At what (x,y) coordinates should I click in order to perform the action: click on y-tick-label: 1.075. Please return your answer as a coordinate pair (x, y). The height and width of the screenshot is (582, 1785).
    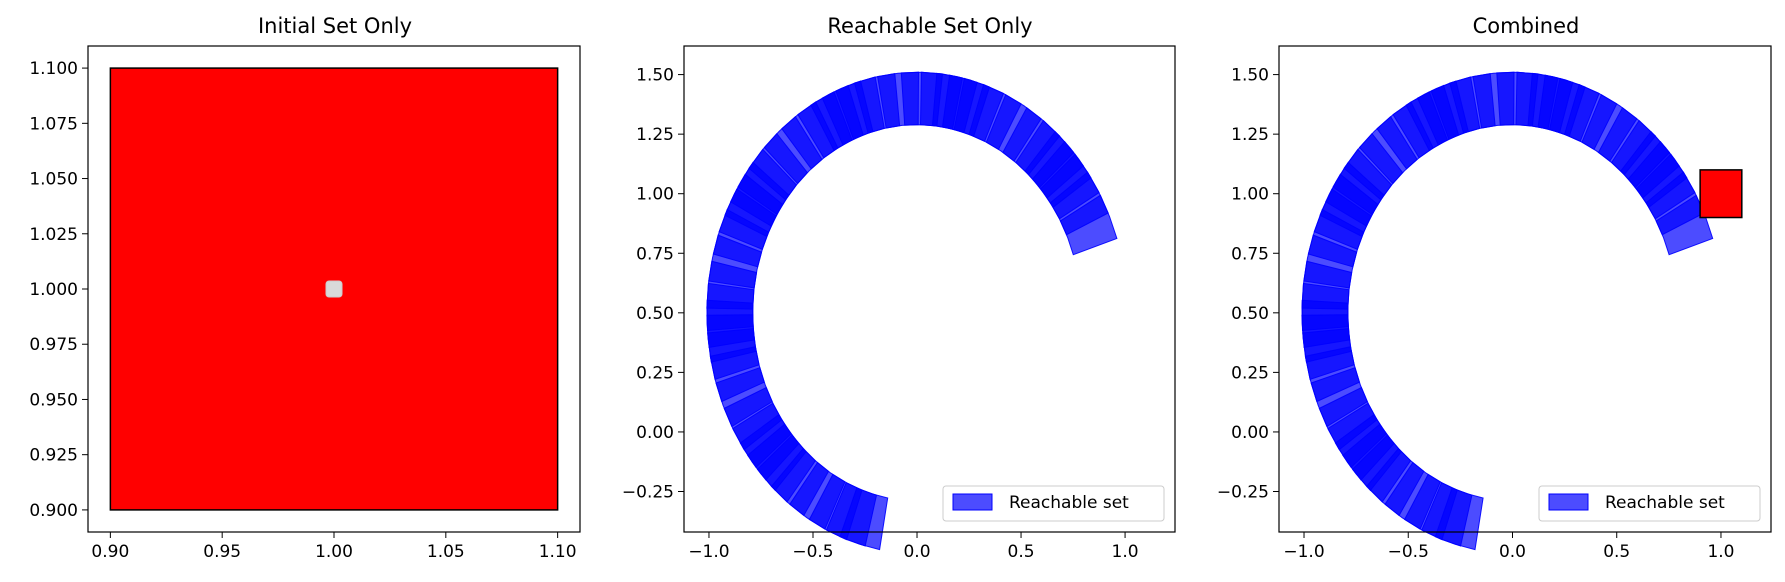
    Looking at the image, I should click on (53, 124).